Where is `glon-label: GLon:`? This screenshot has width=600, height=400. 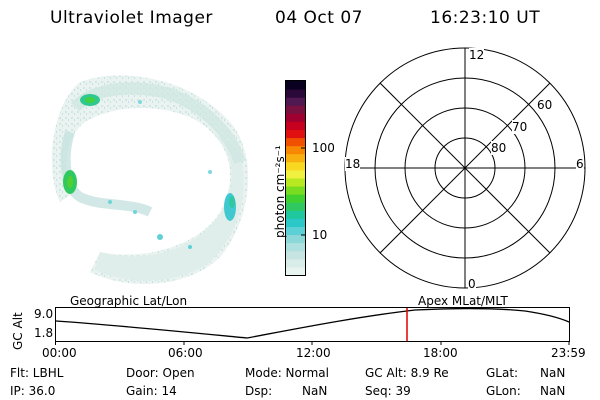
glon-label: GLon: is located at coordinates (503, 391).